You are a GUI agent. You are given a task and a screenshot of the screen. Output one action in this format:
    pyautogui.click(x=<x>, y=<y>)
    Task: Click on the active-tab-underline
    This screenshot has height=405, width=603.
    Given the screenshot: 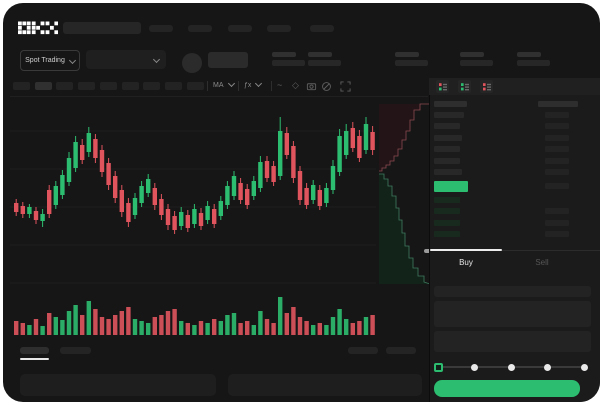 What is the action you would take?
    pyautogui.click(x=34, y=359)
    